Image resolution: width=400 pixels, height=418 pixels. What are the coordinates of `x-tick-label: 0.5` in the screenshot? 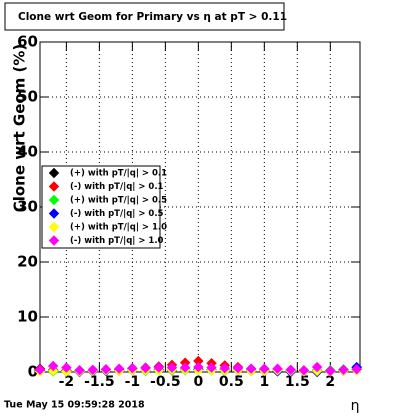 It's located at (231, 382).